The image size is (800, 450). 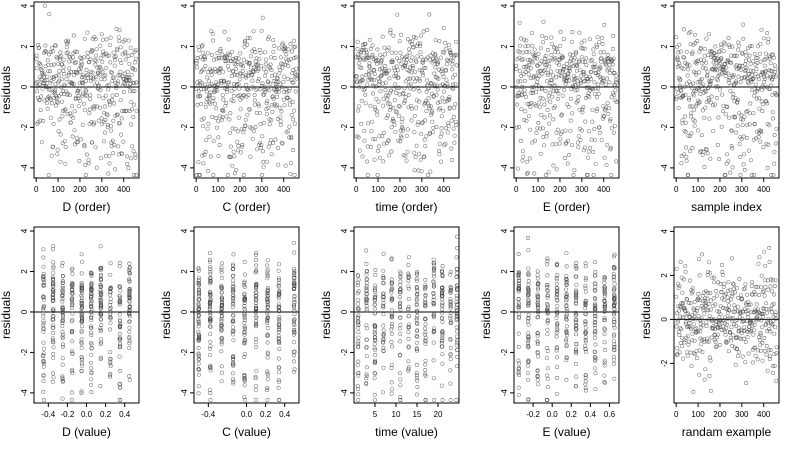 I want to click on x-tick-label: -0.2, so click(x=68, y=414).